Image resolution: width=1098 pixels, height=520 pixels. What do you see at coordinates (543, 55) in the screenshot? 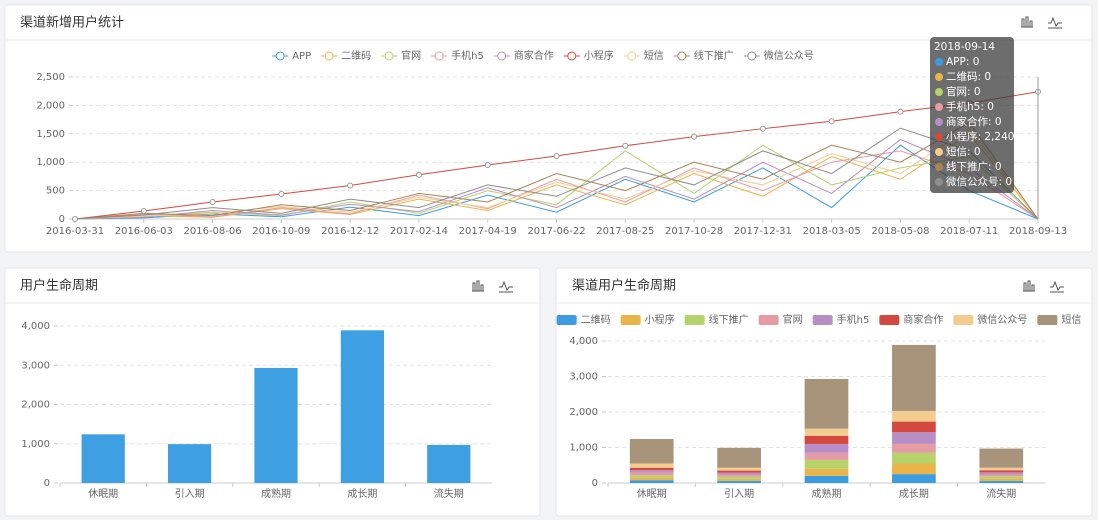
I see `legend: APP 二维码 官网 手机h5 商家合作 小程序 短信 线下推广 微信公众号` at bounding box center [543, 55].